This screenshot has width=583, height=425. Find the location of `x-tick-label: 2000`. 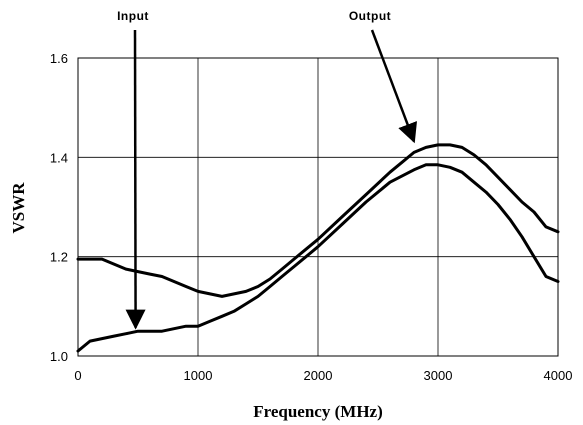

x-tick-label: 2000 is located at coordinates (318, 375).